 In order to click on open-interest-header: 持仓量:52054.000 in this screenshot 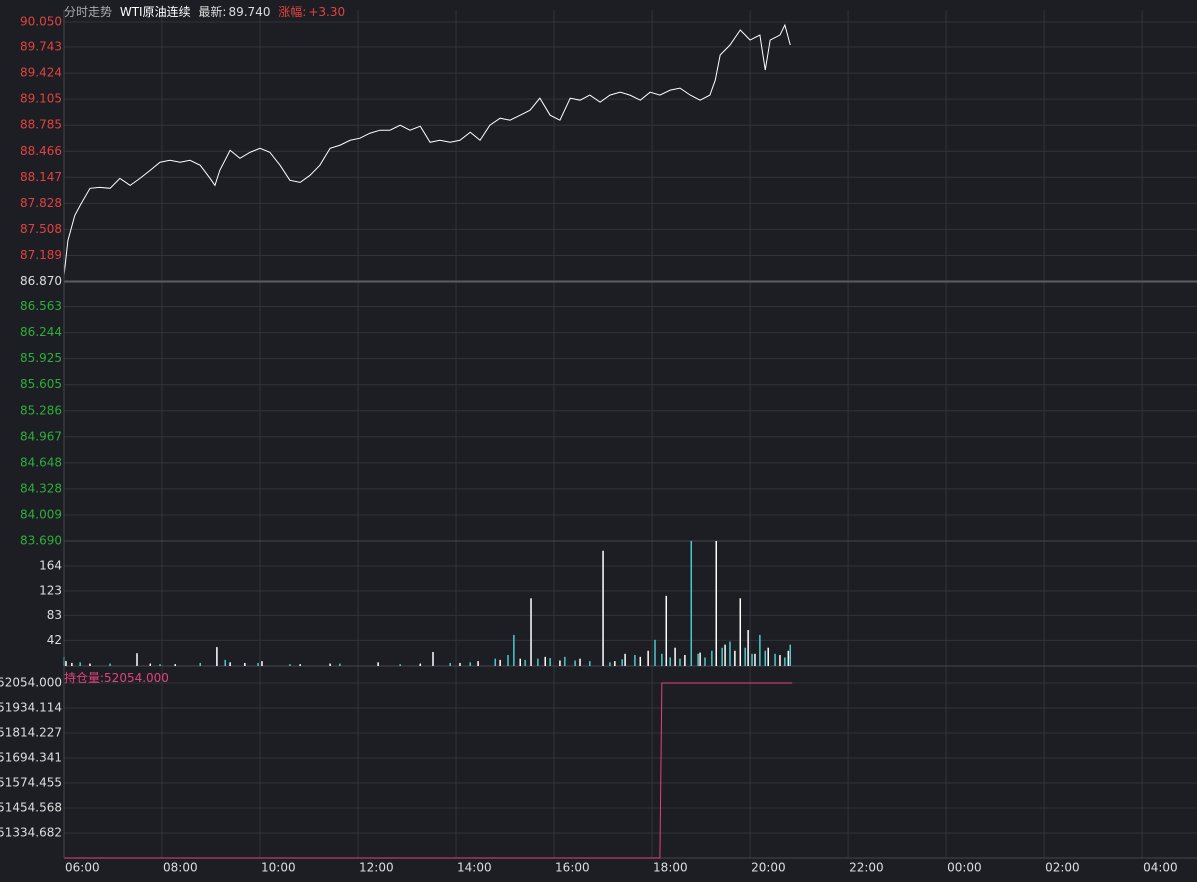, I will do `click(116, 677)`.